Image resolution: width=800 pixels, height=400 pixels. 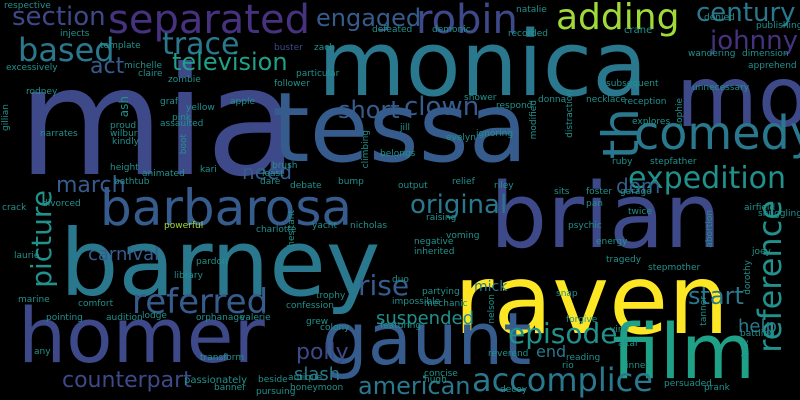 What do you see at coordinates (467, 21) in the screenshot?
I see `word-robin: robin` at bounding box center [467, 21].